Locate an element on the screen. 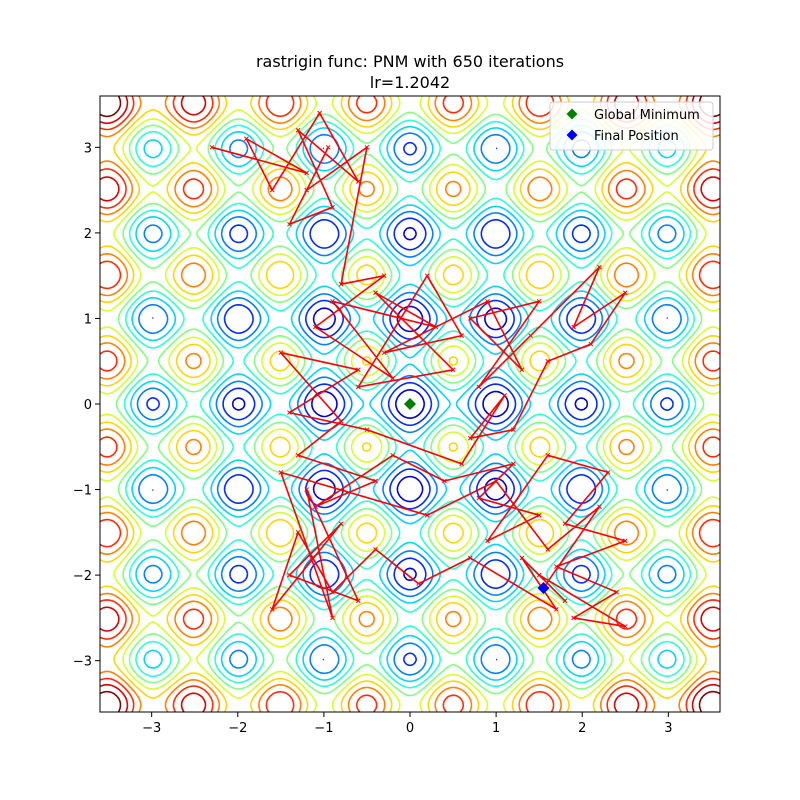  legend-final-position-marker is located at coordinates (572, 135).